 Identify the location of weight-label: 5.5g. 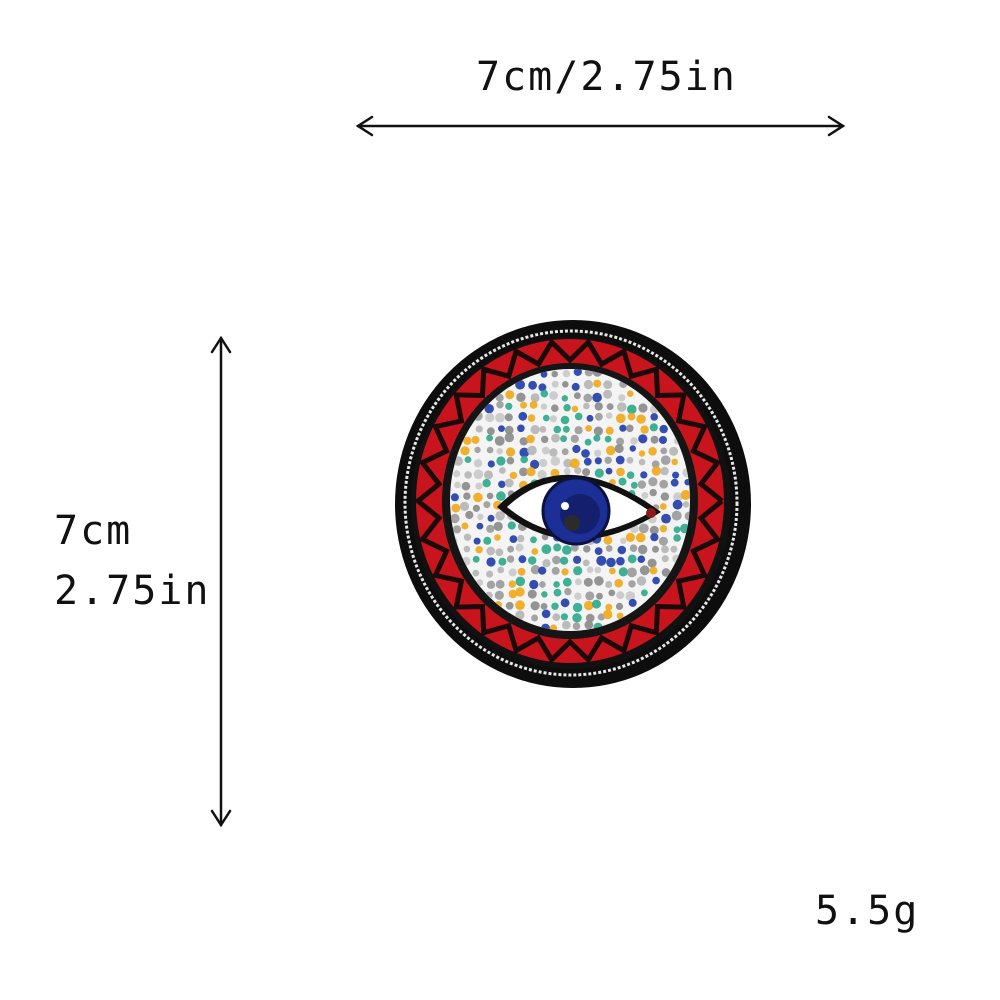
(867, 911).